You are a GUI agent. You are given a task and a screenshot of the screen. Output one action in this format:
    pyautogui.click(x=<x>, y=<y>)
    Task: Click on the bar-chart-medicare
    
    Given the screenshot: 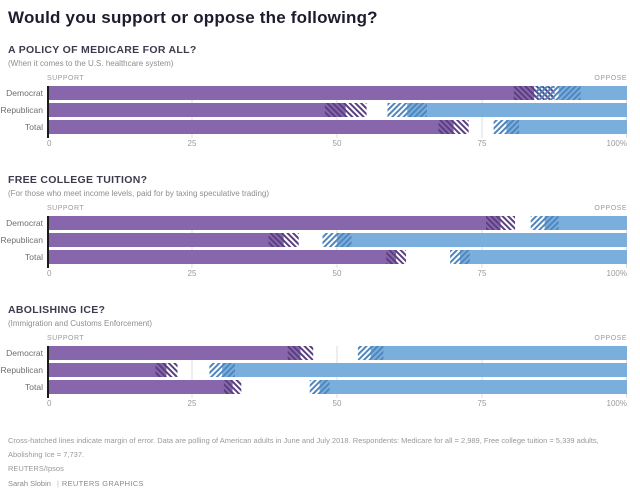 What is the action you would take?
    pyautogui.click(x=337, y=112)
    